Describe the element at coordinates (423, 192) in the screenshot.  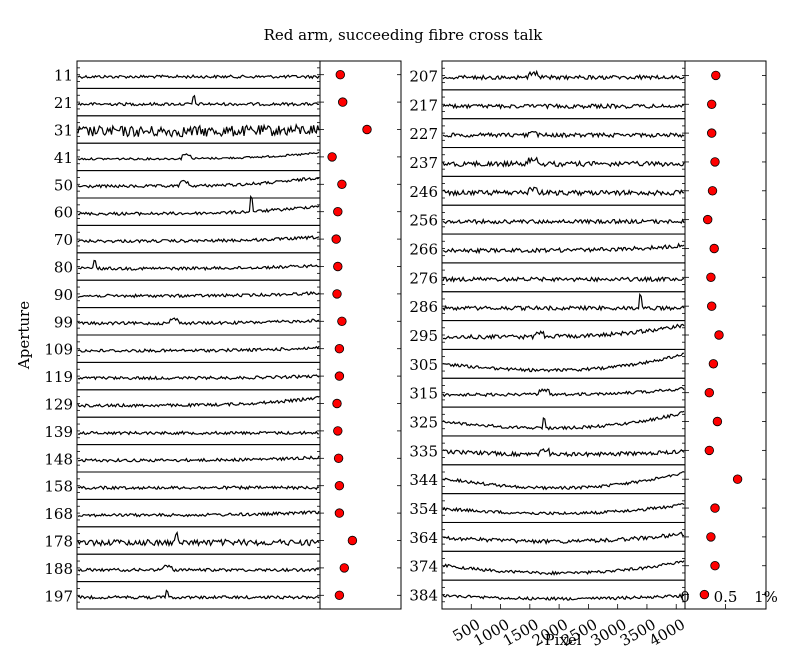
I see `right_panel-aperture-label: 246` at that location.